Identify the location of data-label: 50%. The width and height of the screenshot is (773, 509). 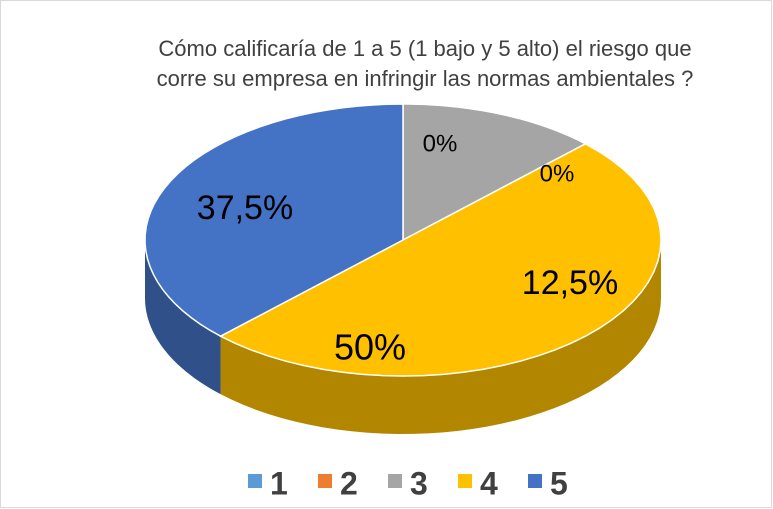
(370, 347).